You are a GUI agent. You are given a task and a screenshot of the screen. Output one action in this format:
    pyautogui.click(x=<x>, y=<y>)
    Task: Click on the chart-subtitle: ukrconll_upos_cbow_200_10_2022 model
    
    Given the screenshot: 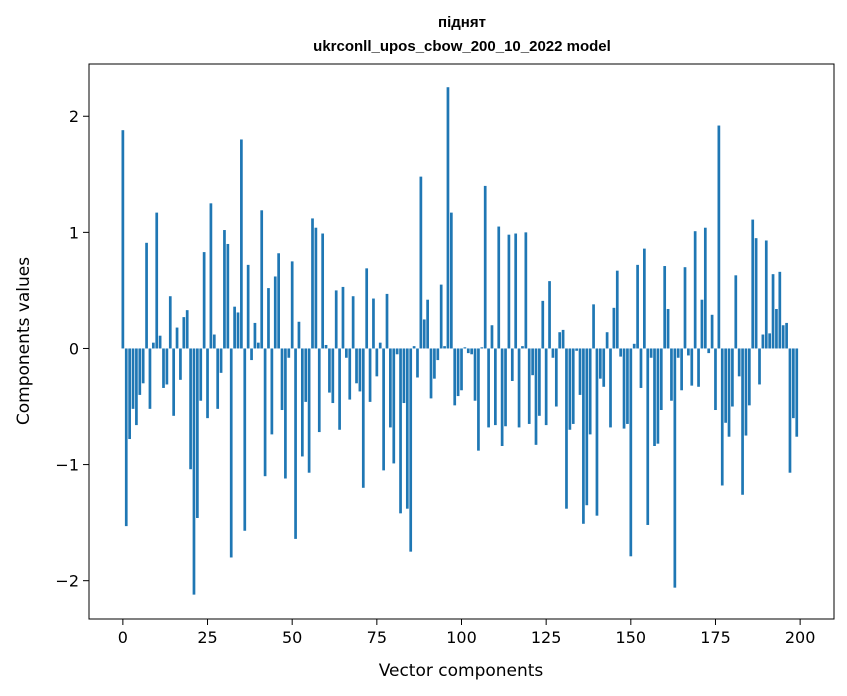 What is the action you would take?
    pyautogui.click(x=462, y=46)
    